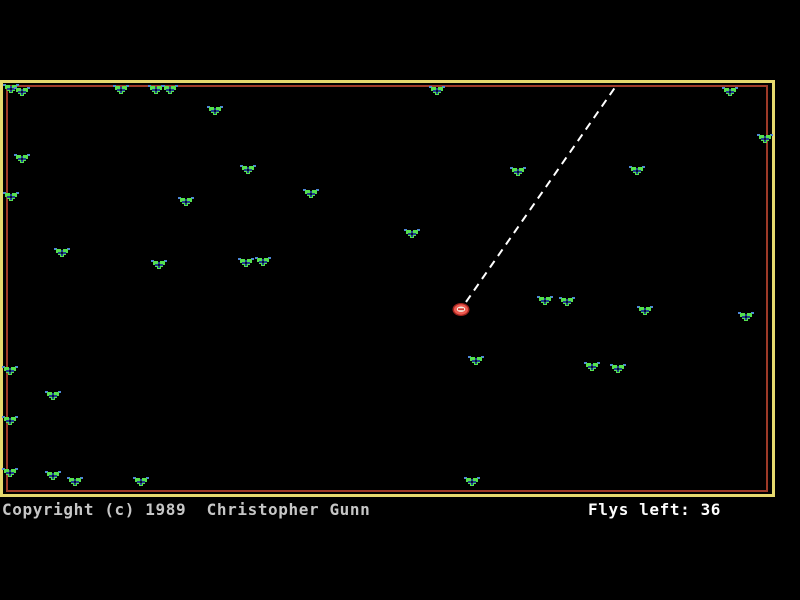 The image size is (800, 600). What do you see at coordinates (639, 509) in the screenshot?
I see `flies-left-label: Flys left:` at bounding box center [639, 509].